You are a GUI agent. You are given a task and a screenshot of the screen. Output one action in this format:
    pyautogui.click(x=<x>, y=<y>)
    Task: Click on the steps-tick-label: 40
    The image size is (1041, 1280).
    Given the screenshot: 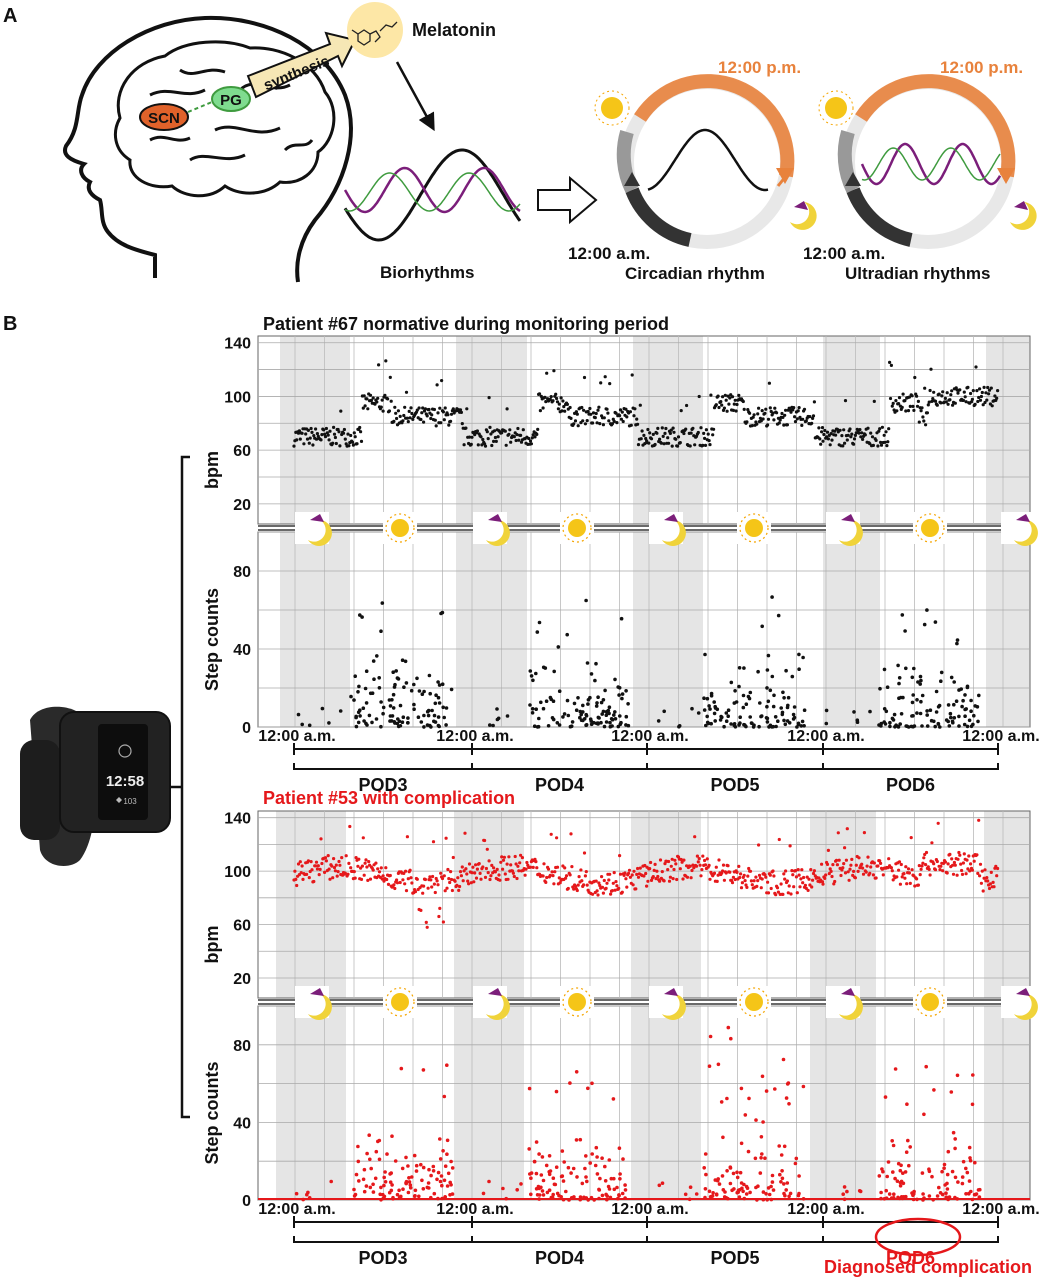 What is the action you would take?
    pyautogui.click(x=242, y=1123)
    